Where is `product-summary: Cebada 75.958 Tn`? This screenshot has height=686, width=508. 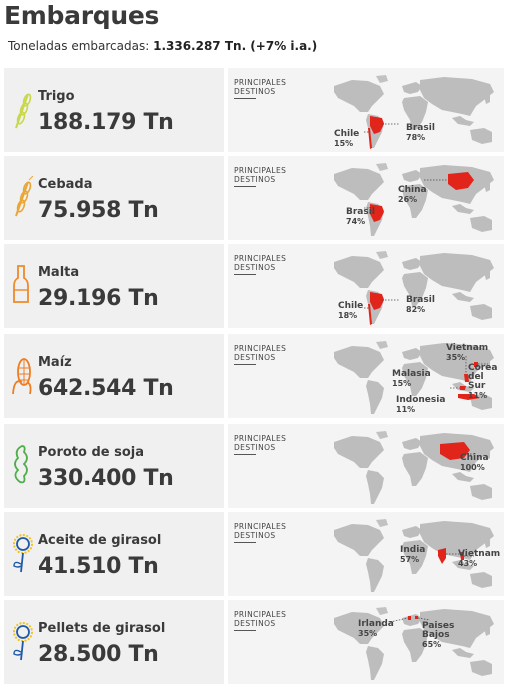 product-summary: Cebada 75.958 Tn is located at coordinates (114, 198).